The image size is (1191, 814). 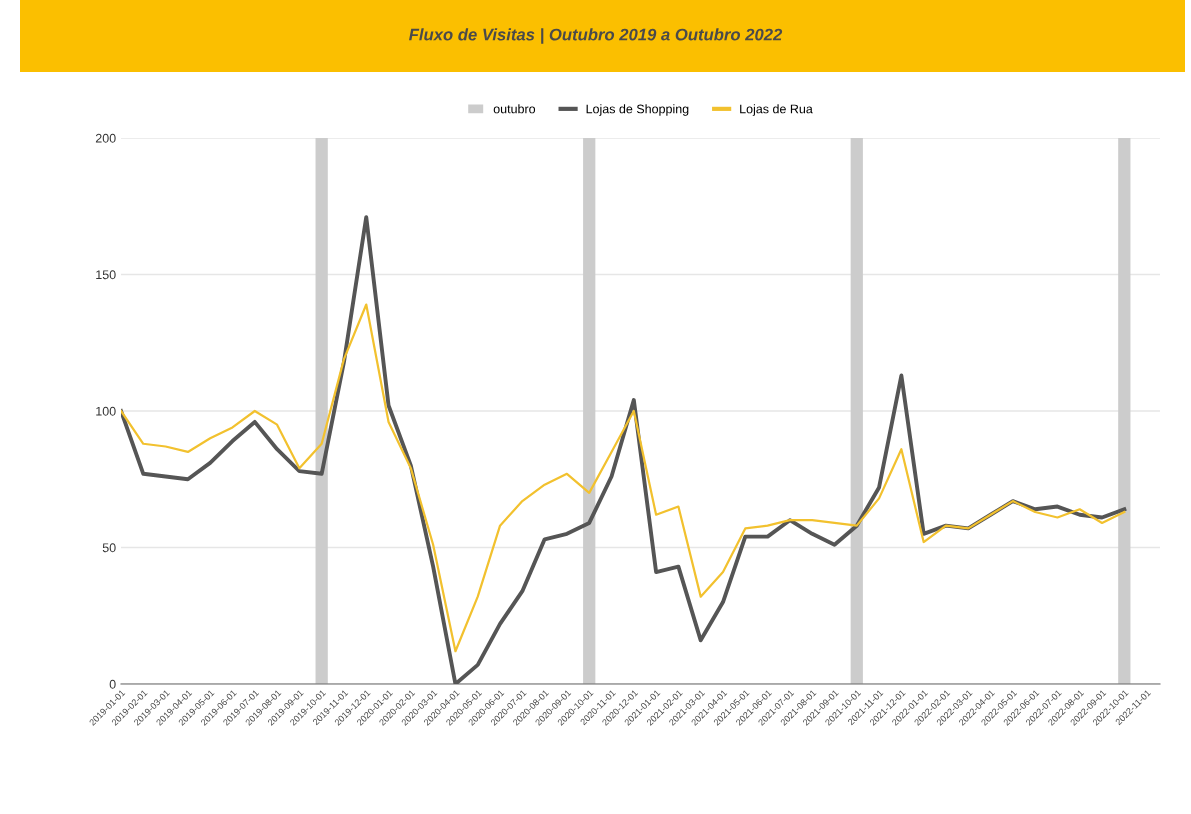 I want to click on y-tick-label: 150, so click(x=106, y=275).